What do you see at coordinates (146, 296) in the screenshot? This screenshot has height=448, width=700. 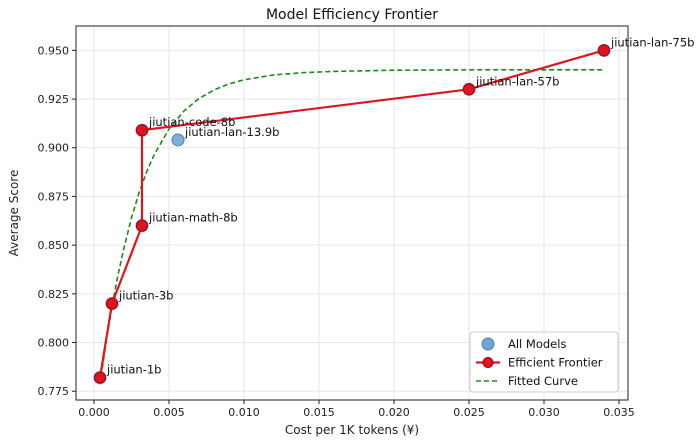 I see `point-label: jiutian-3b` at bounding box center [146, 296].